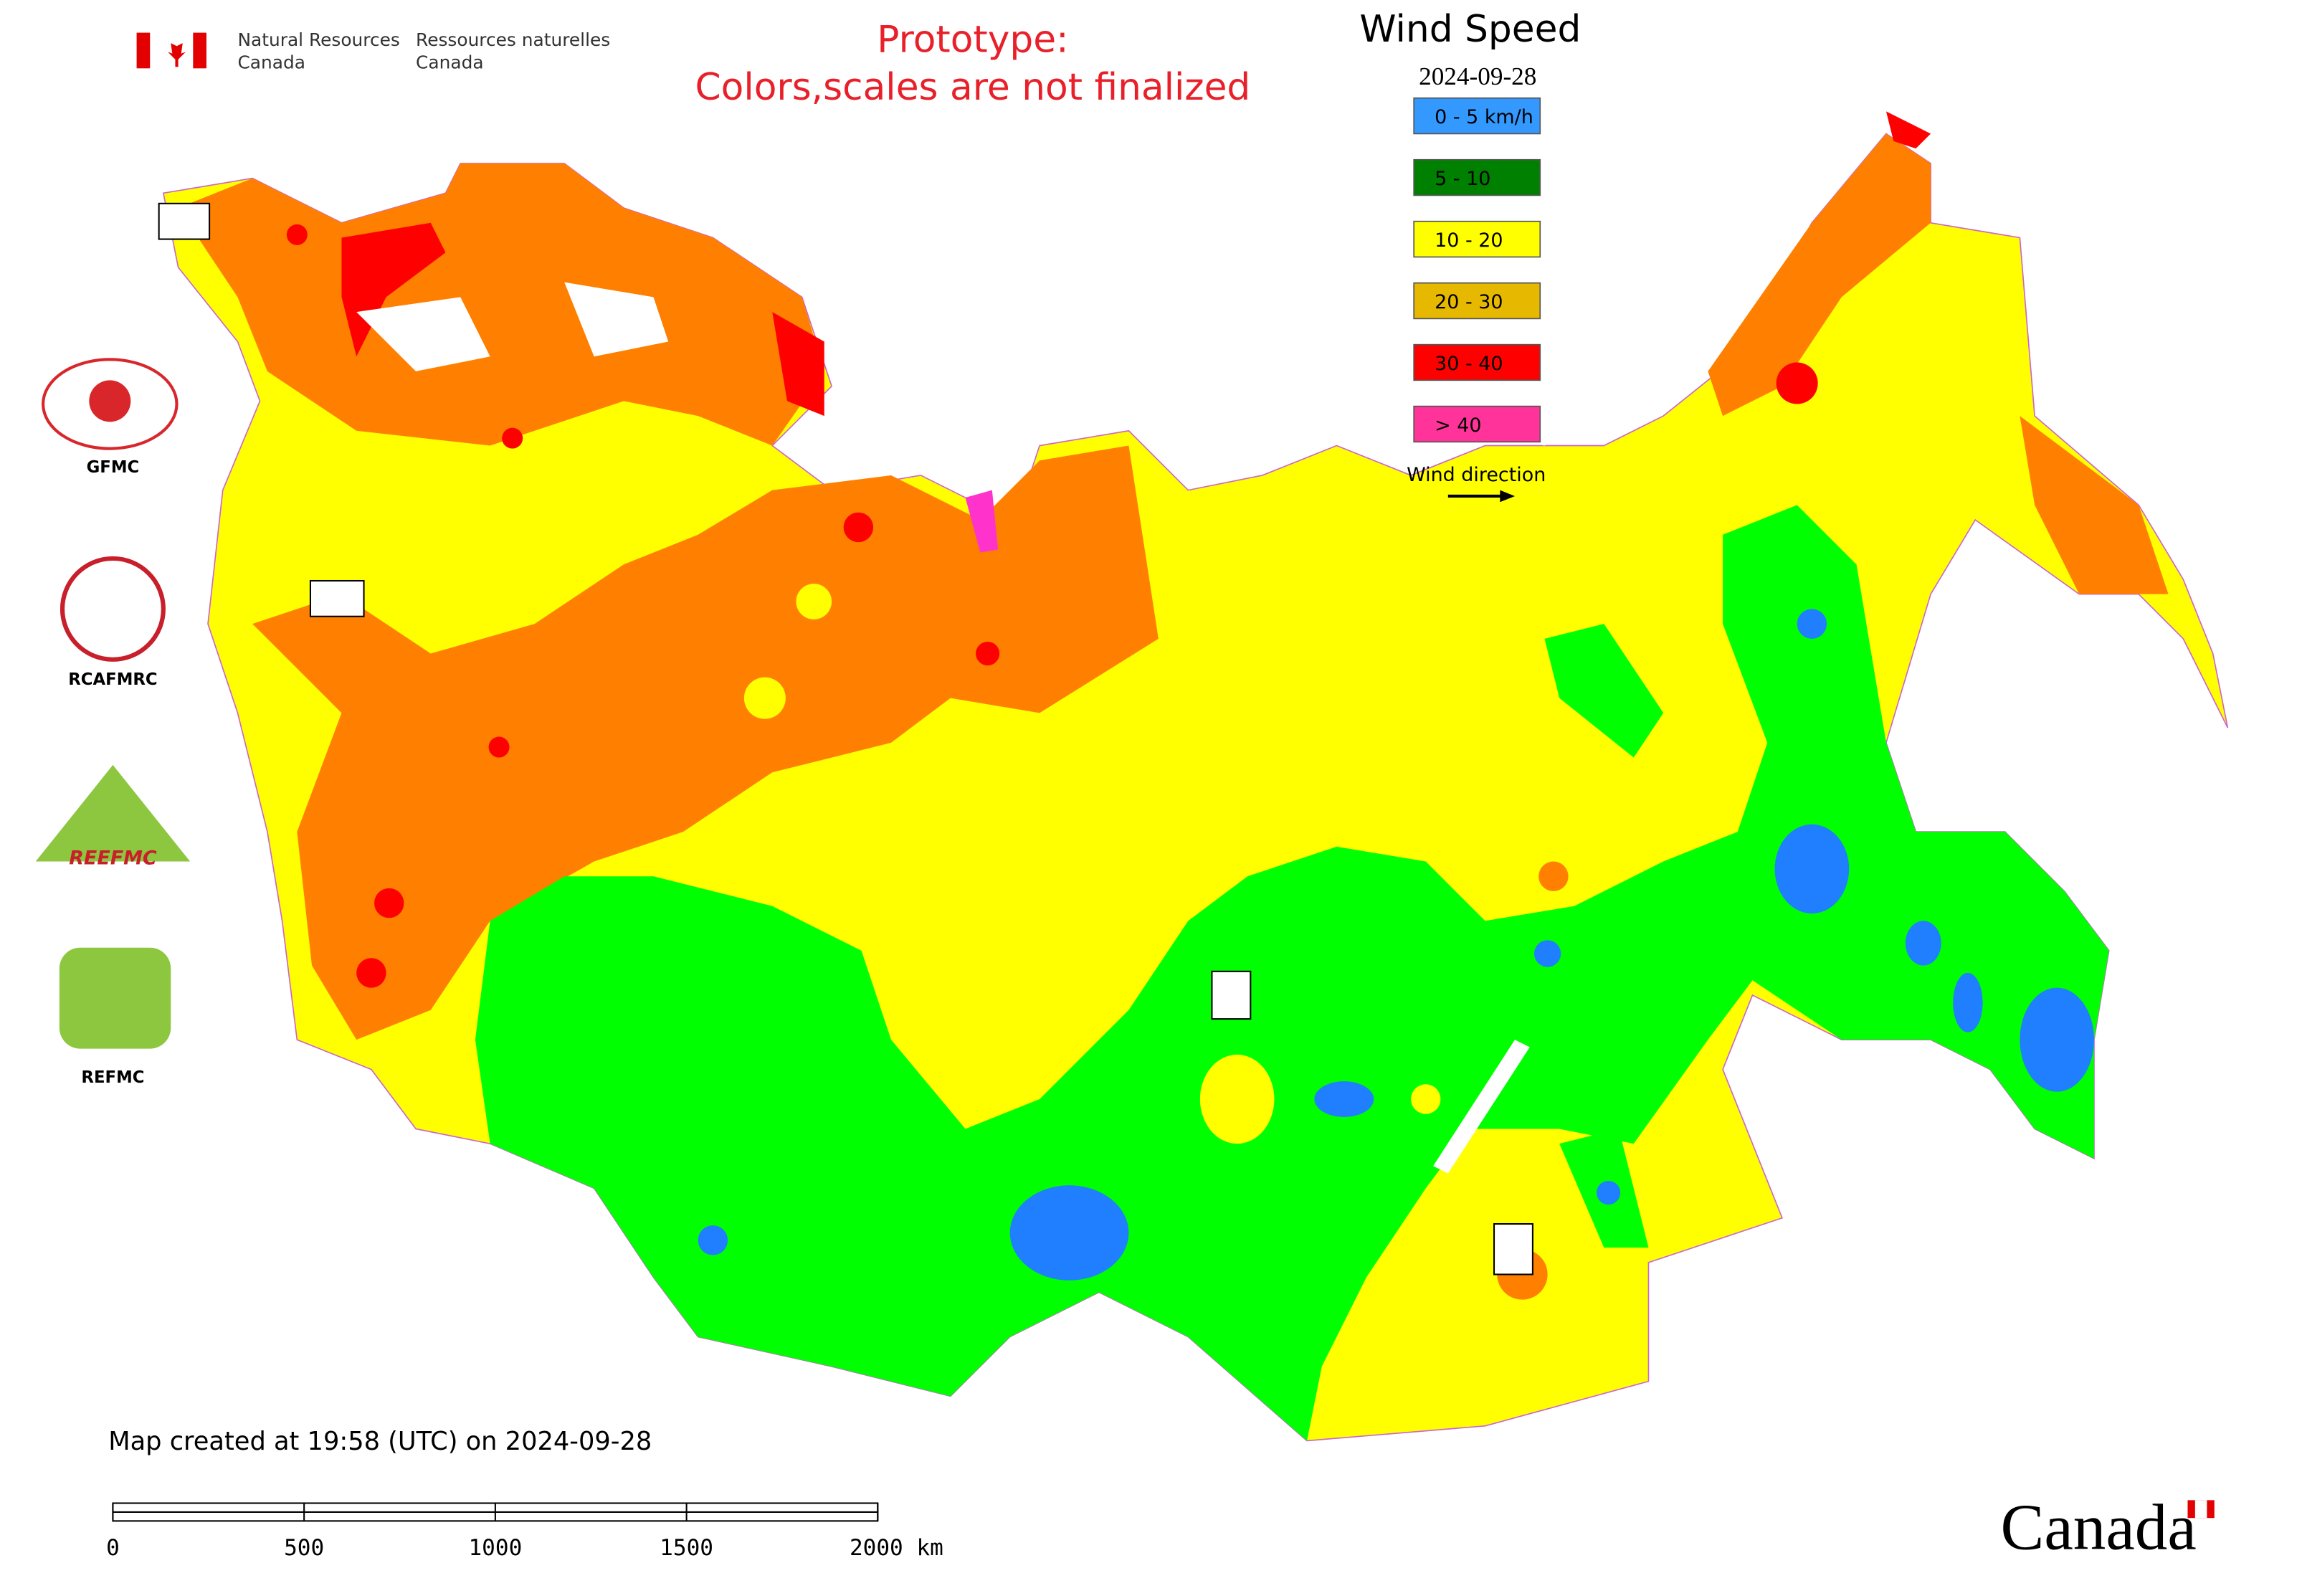  What do you see at coordinates (1553, 876) in the screenshot?
I see `zone-20-30-patch` at bounding box center [1553, 876].